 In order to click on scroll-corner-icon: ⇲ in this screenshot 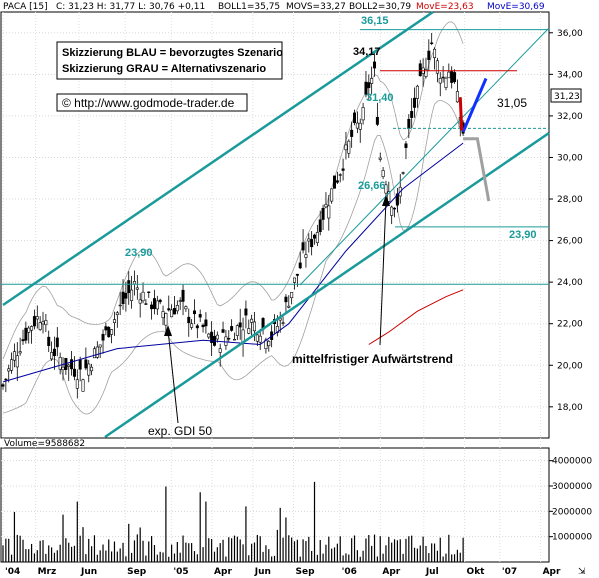, I will do `click(582, 572)`.